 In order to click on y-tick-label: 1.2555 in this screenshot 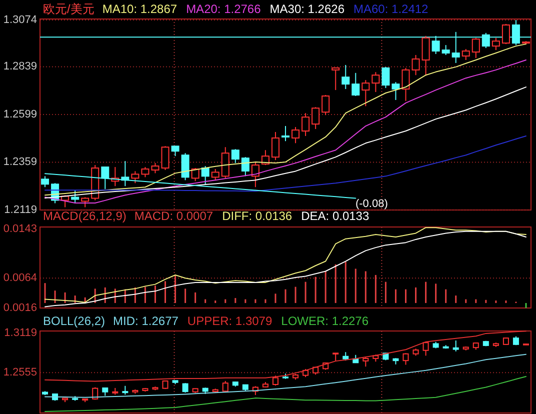, I will do `click(20, 372)`.